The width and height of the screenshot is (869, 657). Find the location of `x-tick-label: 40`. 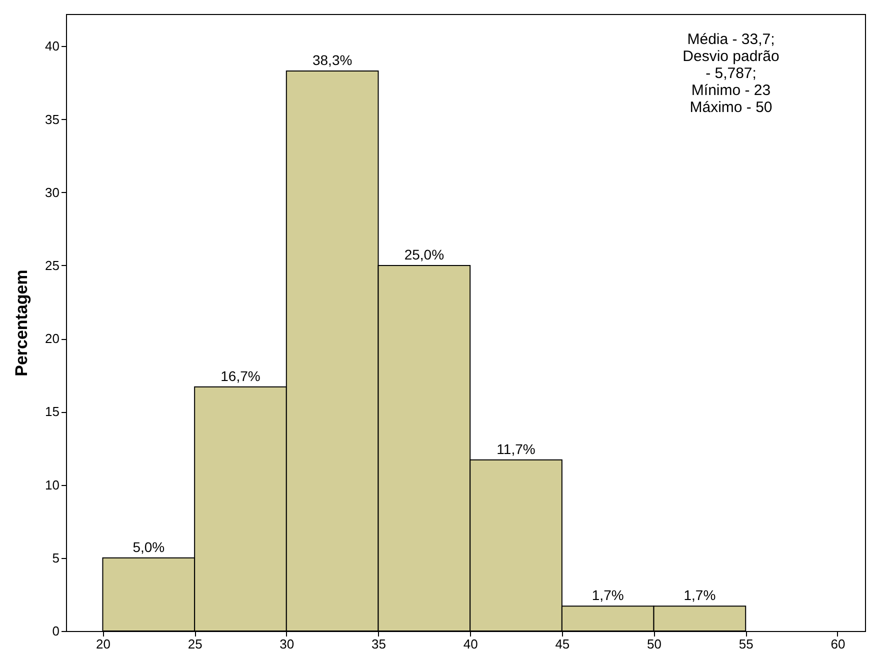

x-tick-label: 40 is located at coordinates (470, 644).